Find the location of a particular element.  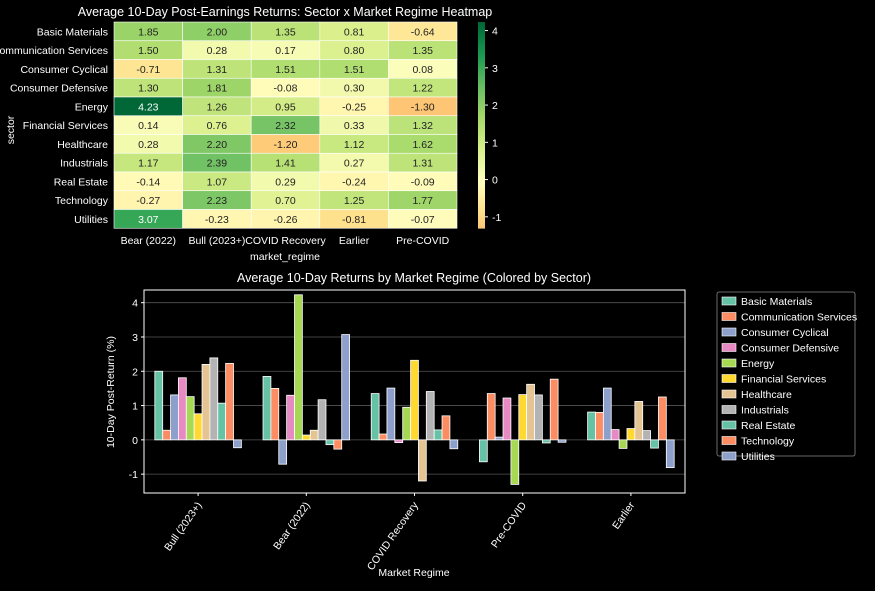

heatmap-cell-value: 1.07 is located at coordinates (217, 182).